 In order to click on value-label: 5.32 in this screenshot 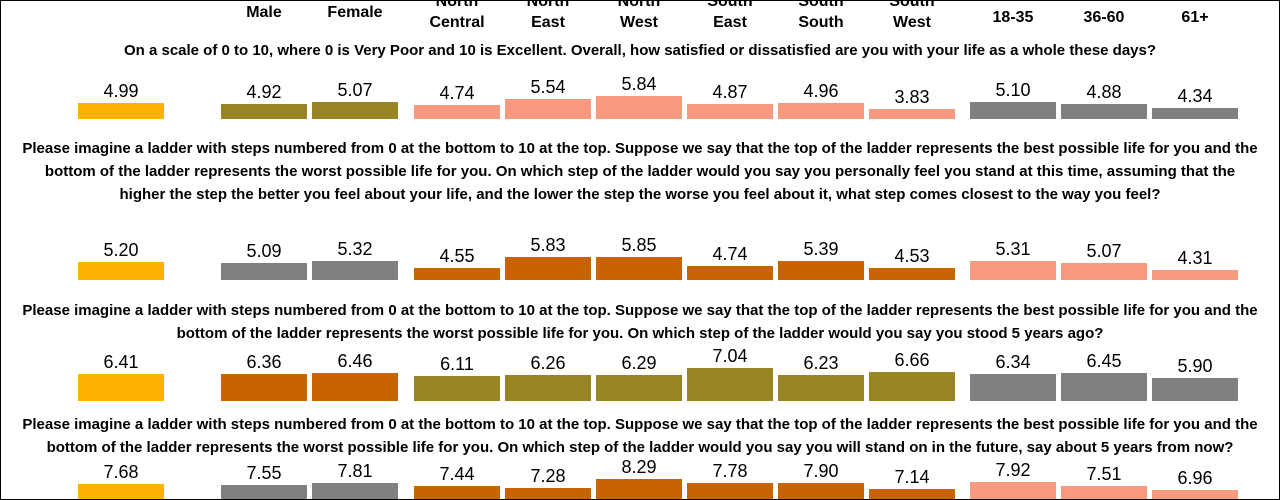, I will do `click(355, 249)`.